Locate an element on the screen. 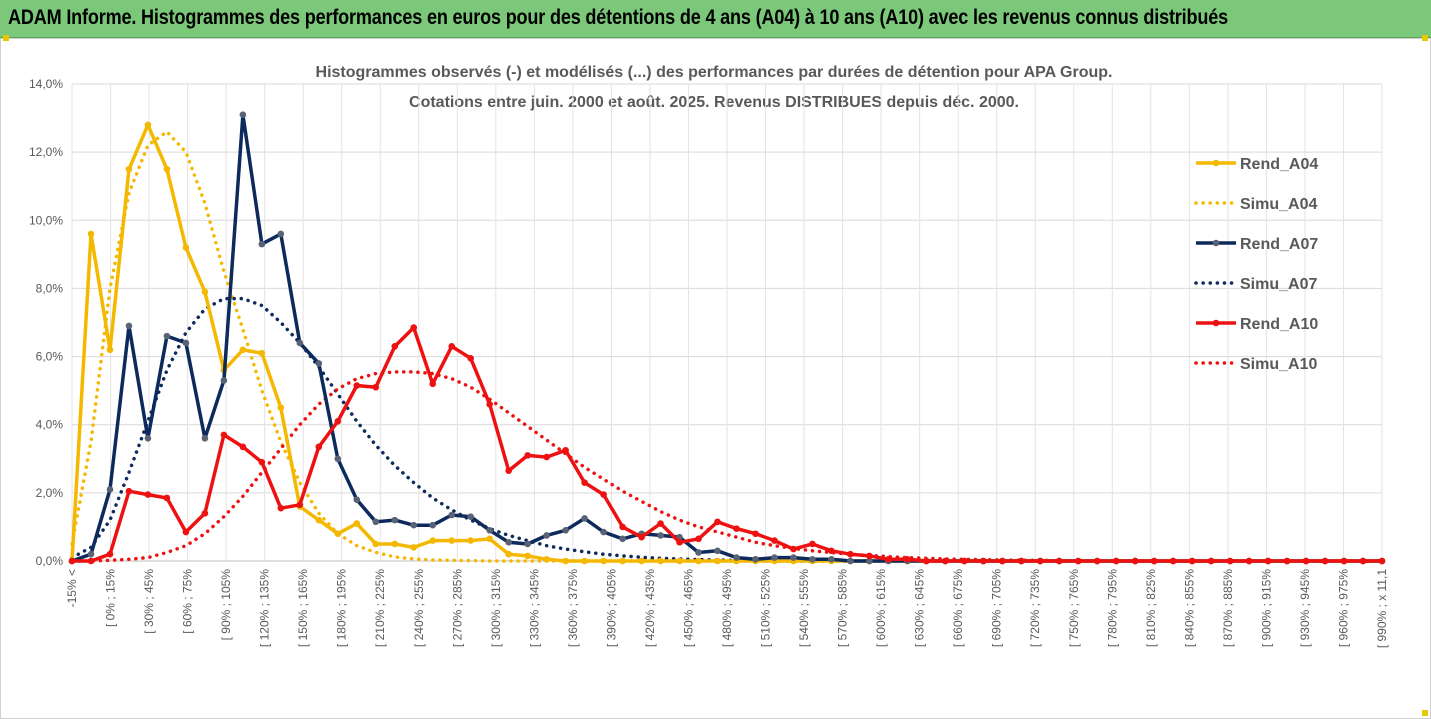  x-tick-label: [ 420% ; 435% is located at coordinates (650, 608).